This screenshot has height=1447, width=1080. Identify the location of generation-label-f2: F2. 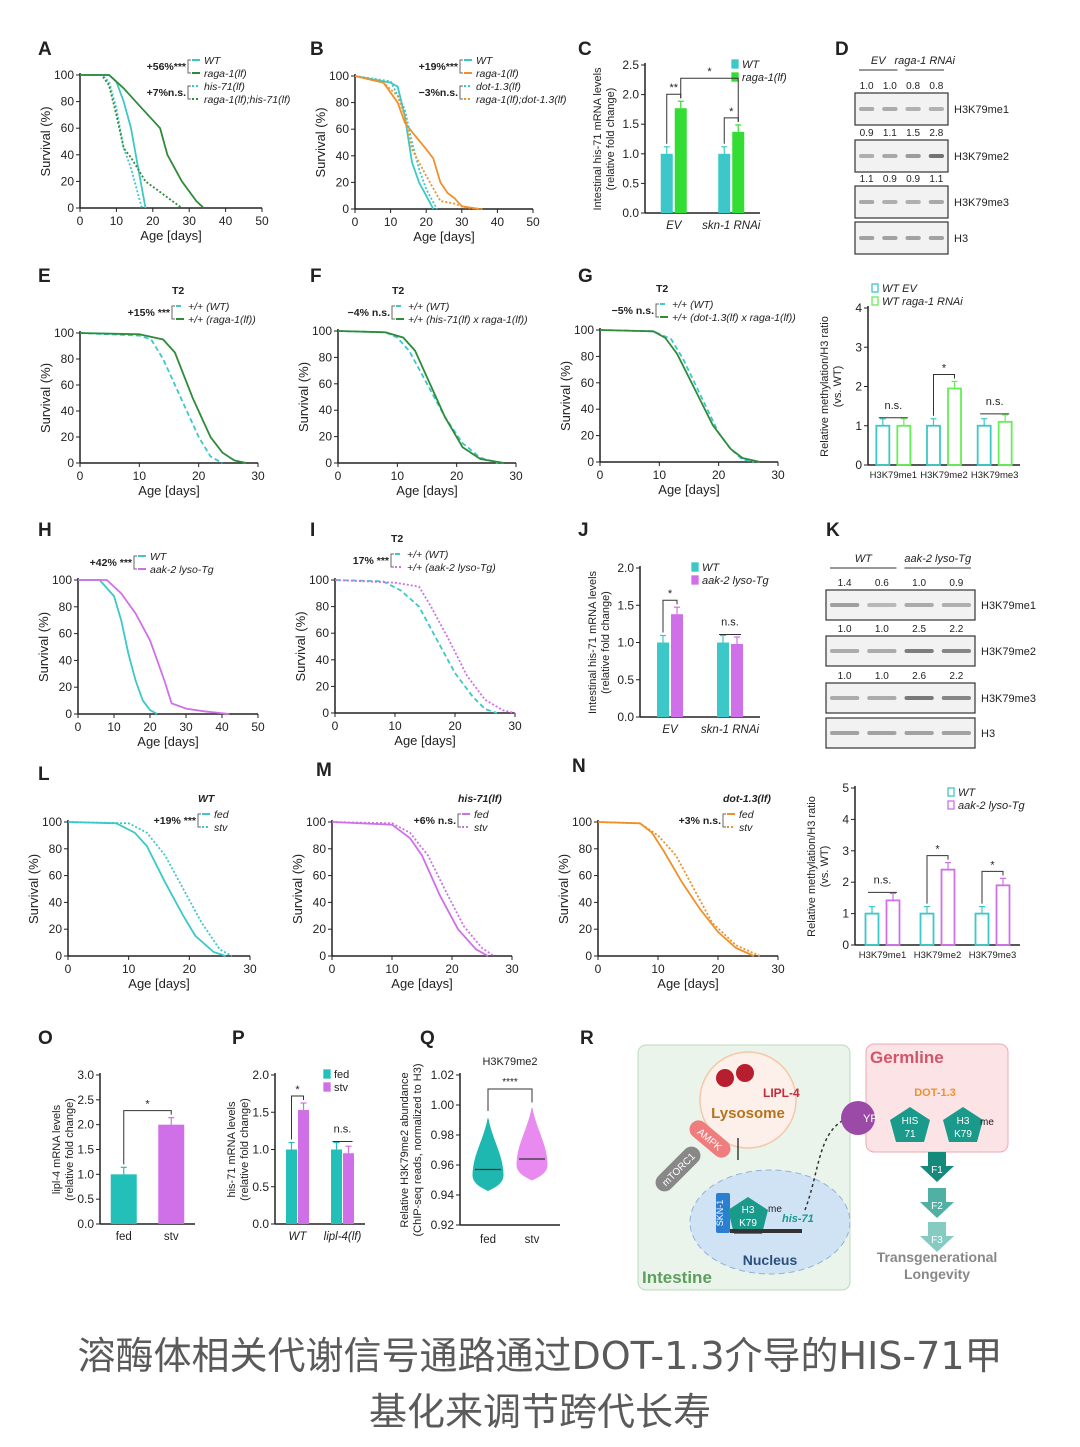
(937, 1206).